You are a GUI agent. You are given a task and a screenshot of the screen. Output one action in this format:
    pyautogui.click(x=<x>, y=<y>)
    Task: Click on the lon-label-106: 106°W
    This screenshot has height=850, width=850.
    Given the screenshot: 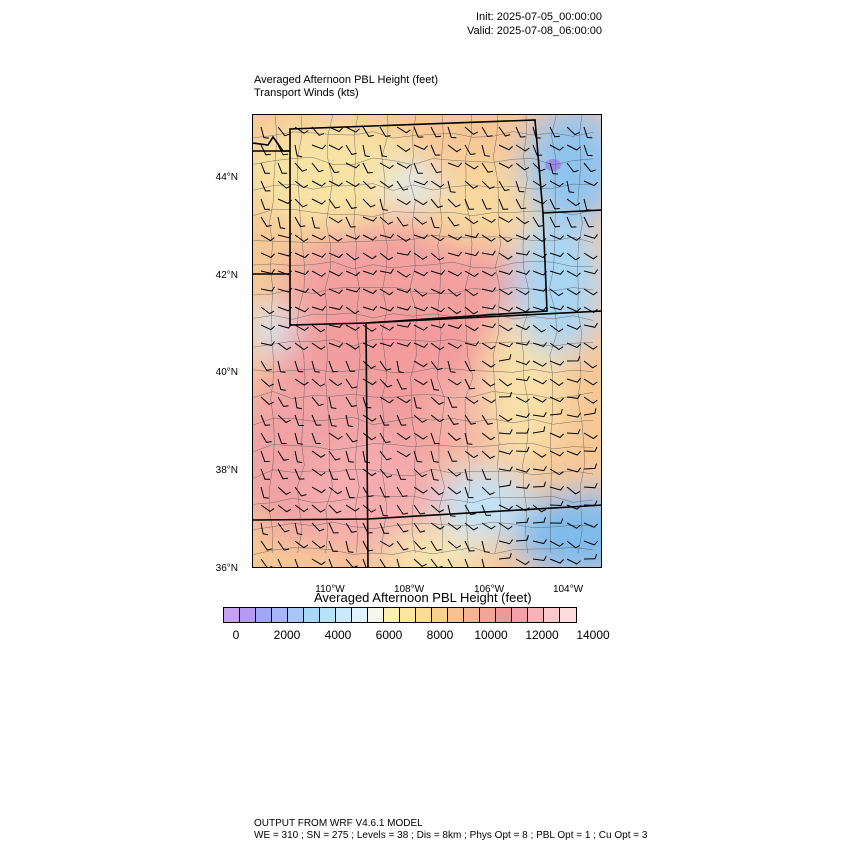 What is the action you would take?
    pyautogui.click(x=489, y=589)
    